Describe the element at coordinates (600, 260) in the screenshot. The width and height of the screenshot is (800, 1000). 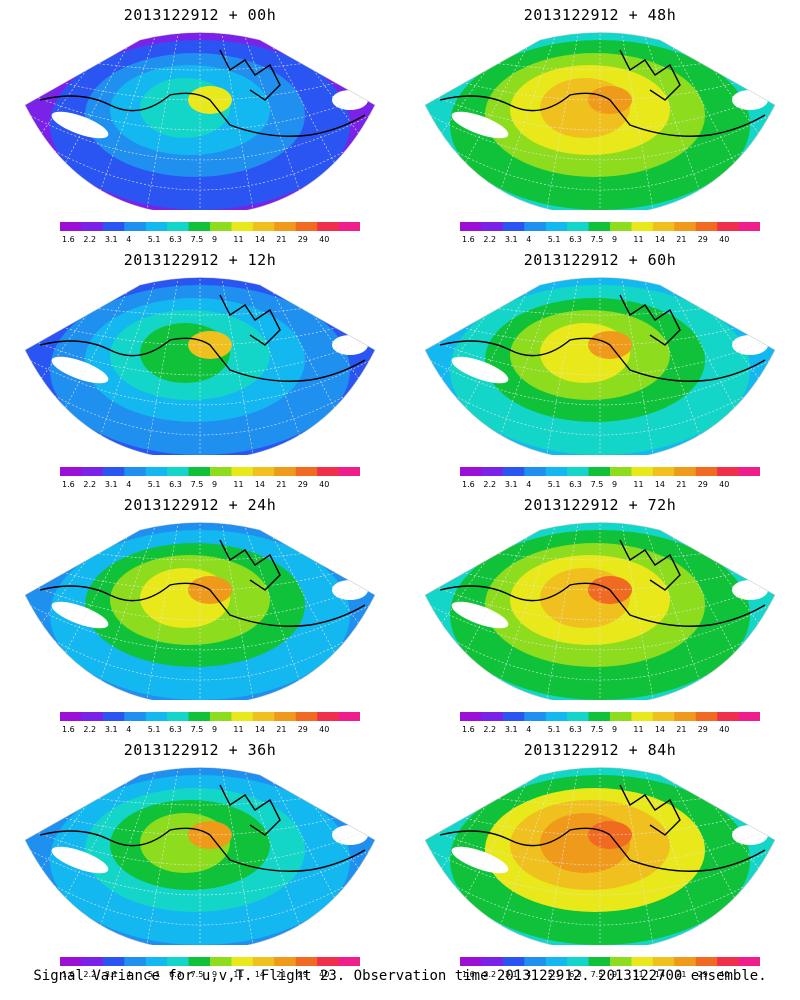
I see `panel-title: 2013122912 + 60h` at that location.